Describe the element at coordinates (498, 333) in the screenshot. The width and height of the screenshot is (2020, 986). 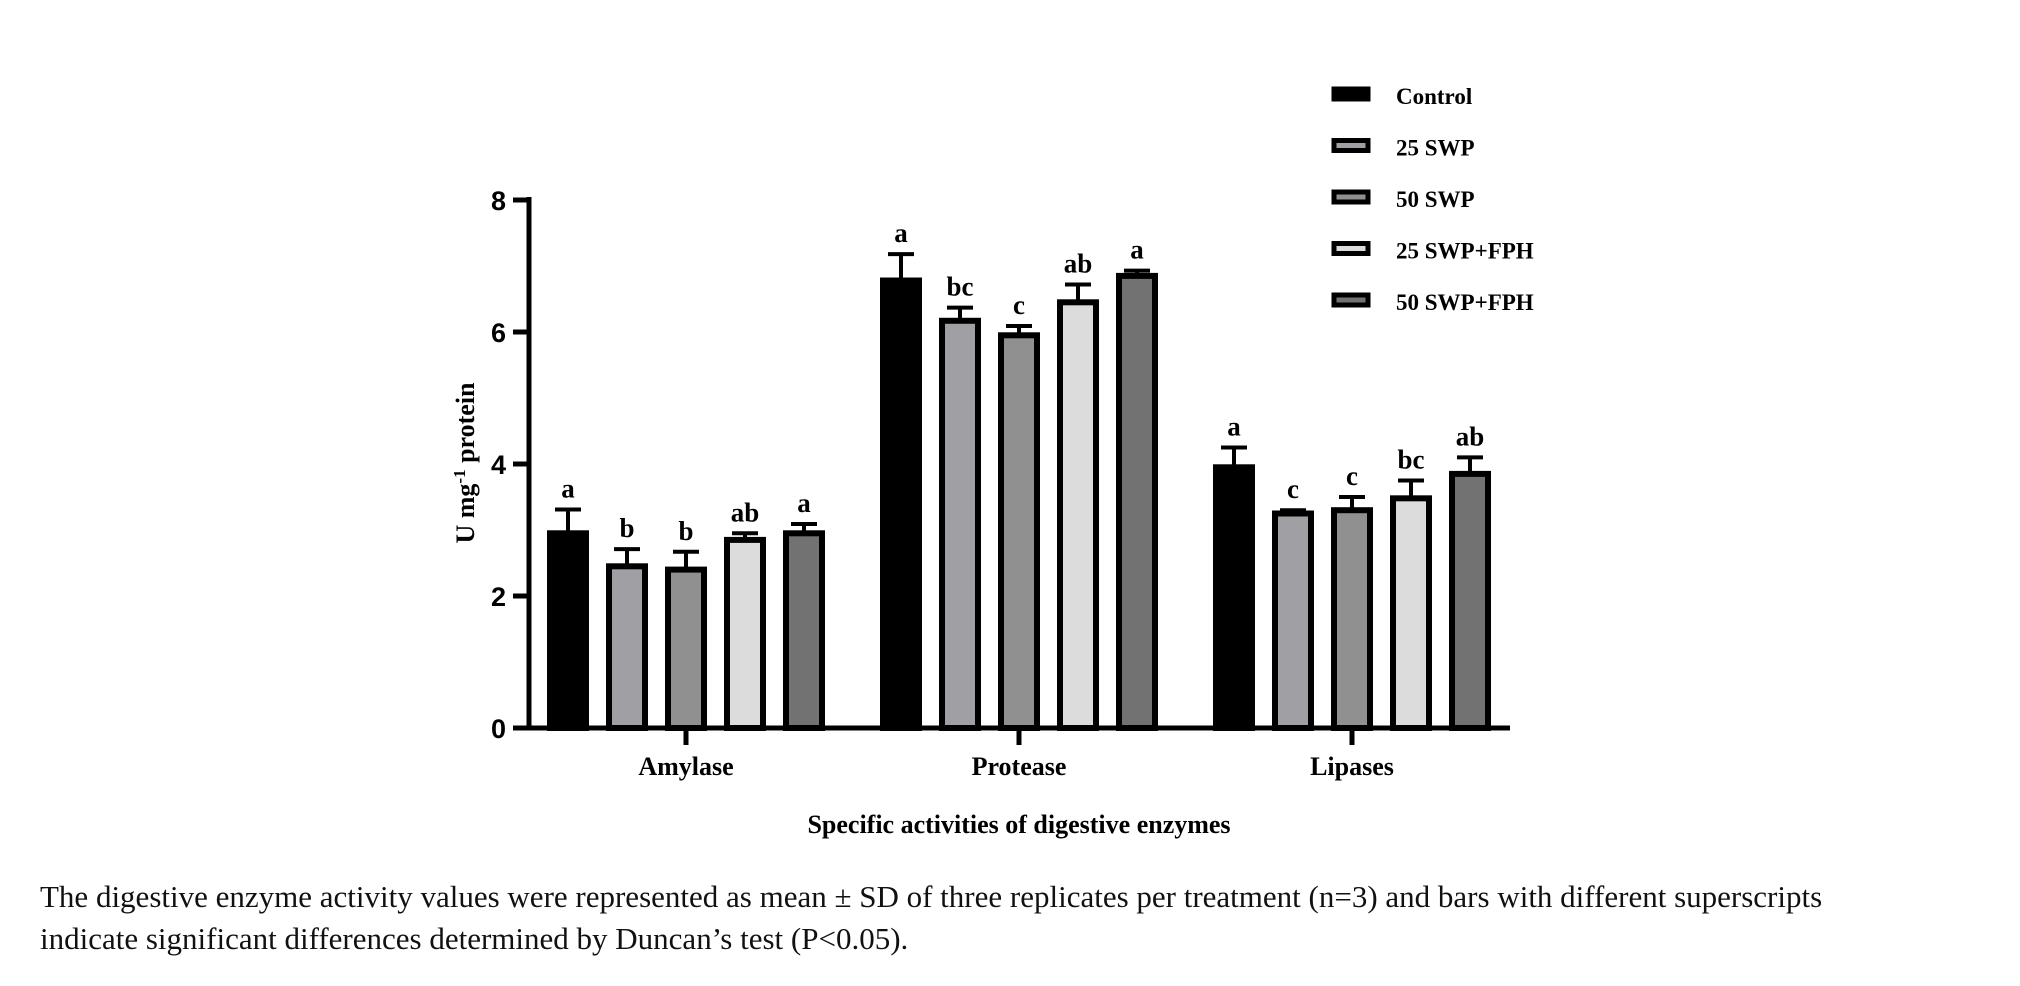
I see `y-tick-label: 6` at that location.